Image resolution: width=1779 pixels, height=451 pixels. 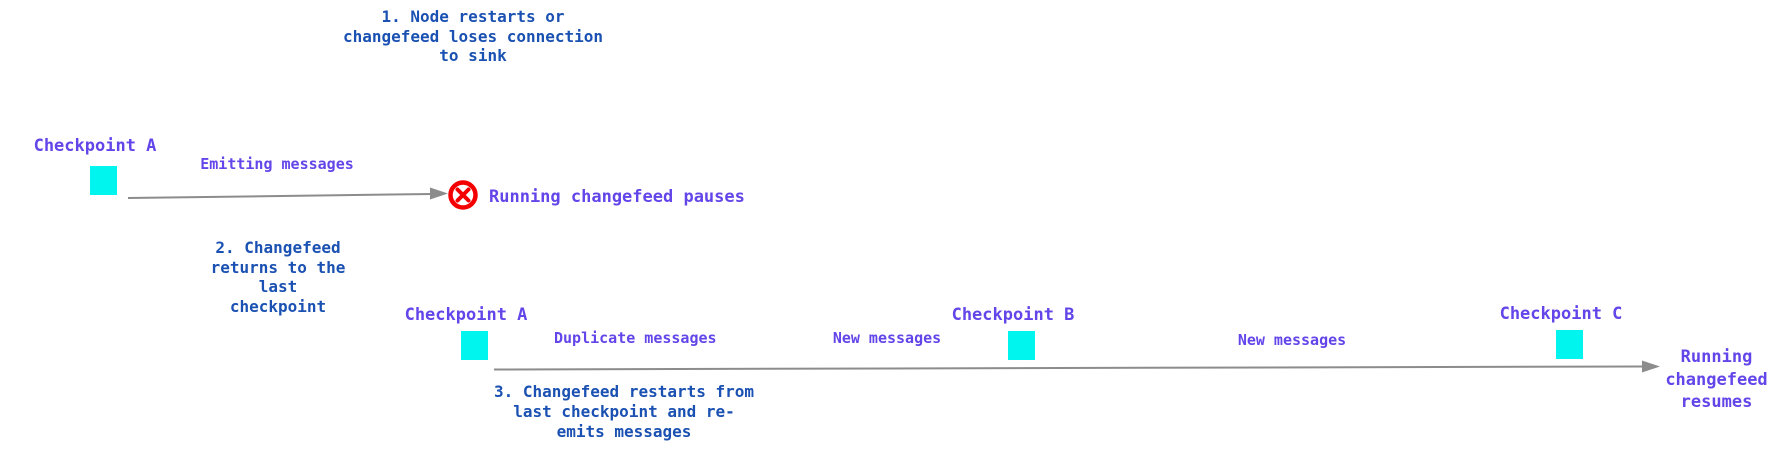 What do you see at coordinates (1292, 340) in the screenshot?
I see `new-messages-label-2: New messages` at bounding box center [1292, 340].